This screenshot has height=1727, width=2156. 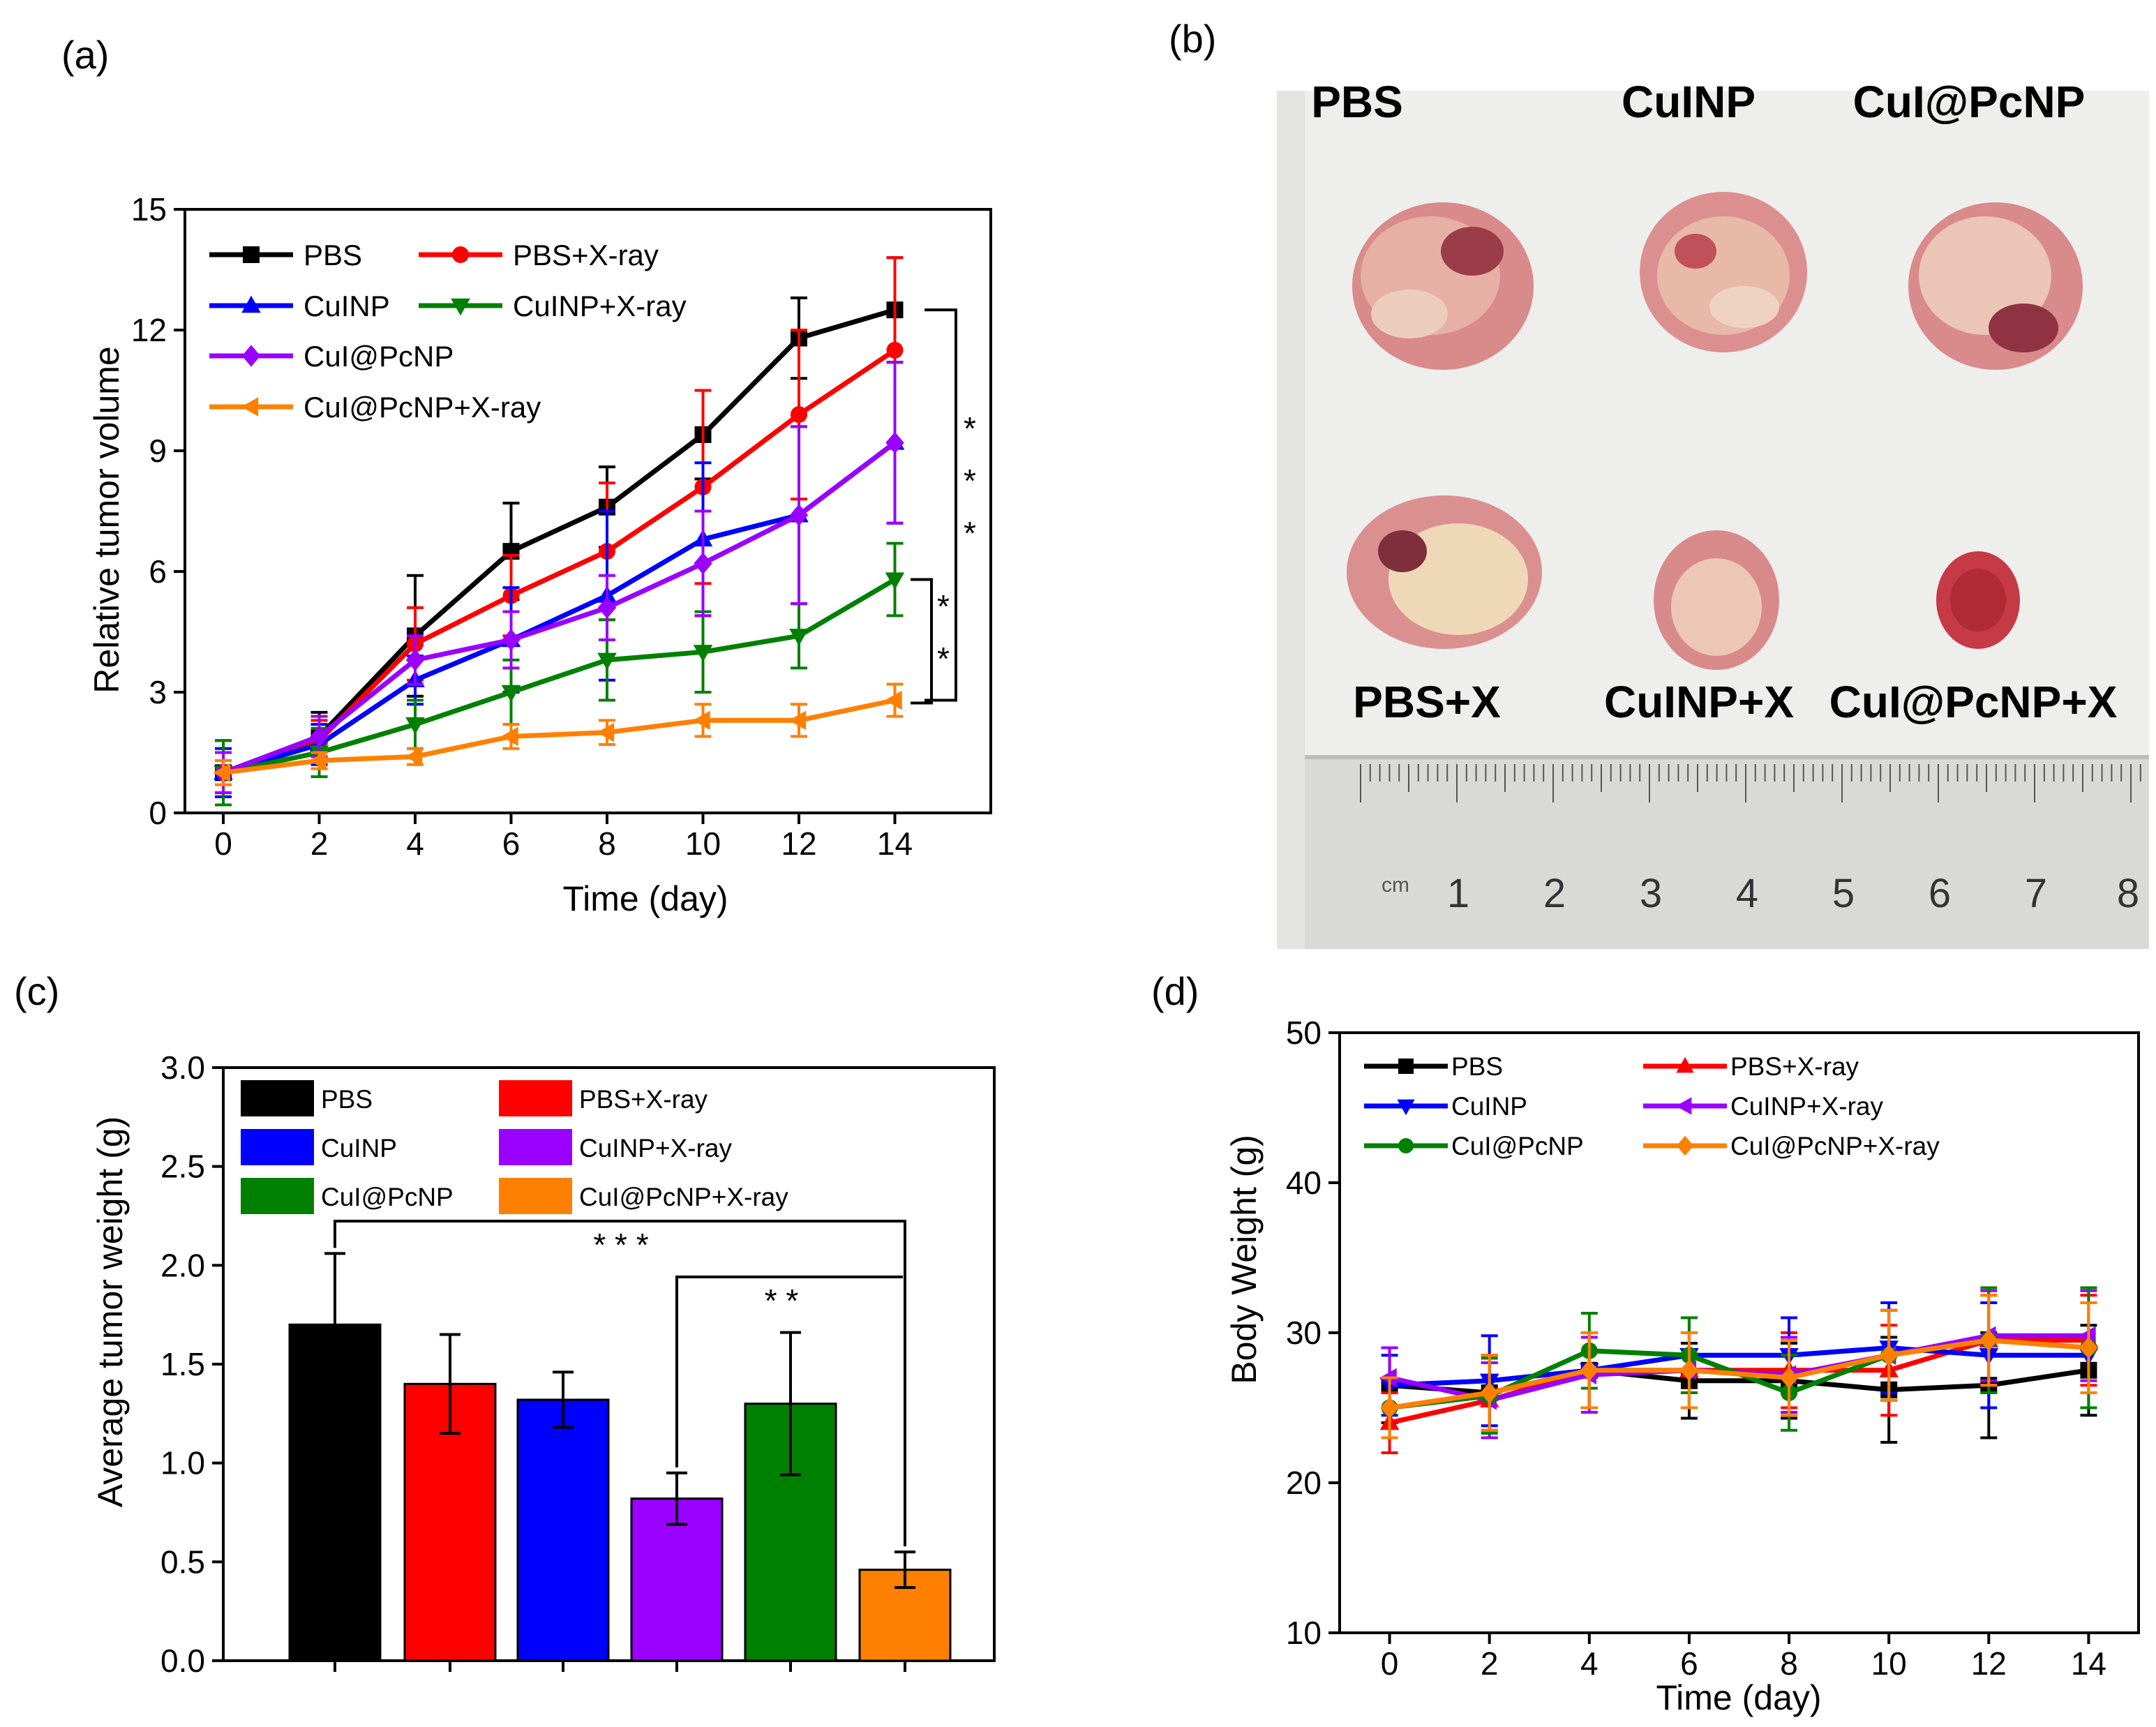 I want to click on series-cui-pcnp-x-ray, so click(x=558, y=734).